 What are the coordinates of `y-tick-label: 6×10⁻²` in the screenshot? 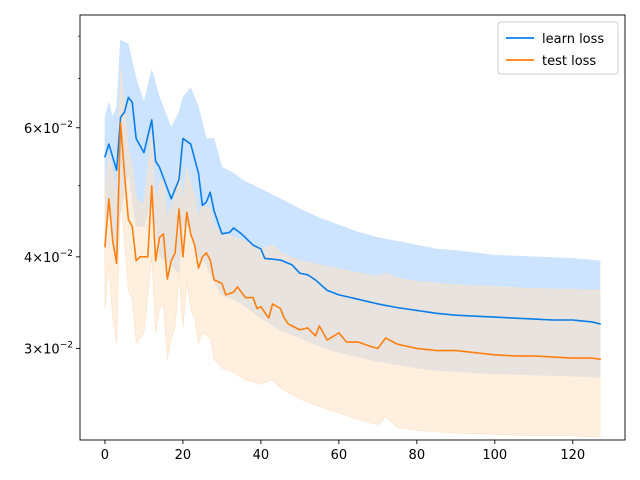 It's located at (48, 128).